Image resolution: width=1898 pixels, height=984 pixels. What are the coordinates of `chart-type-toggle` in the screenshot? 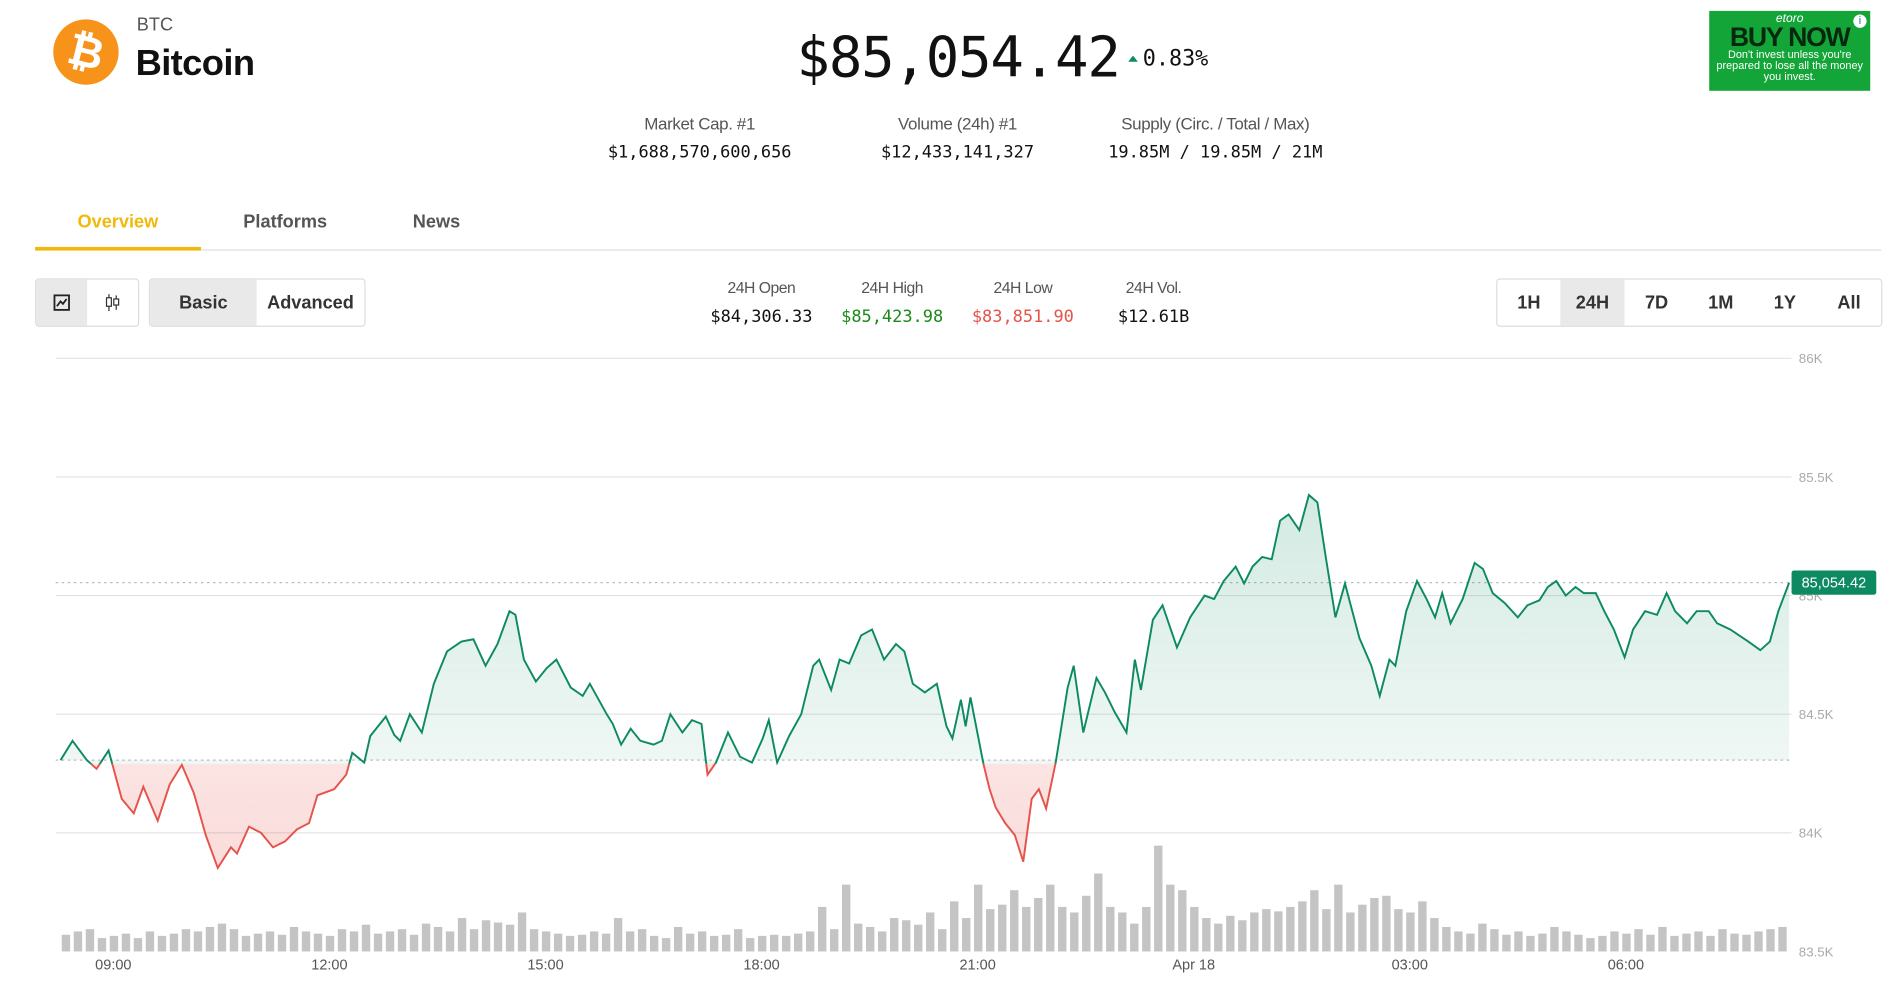 It's located at (87, 302).